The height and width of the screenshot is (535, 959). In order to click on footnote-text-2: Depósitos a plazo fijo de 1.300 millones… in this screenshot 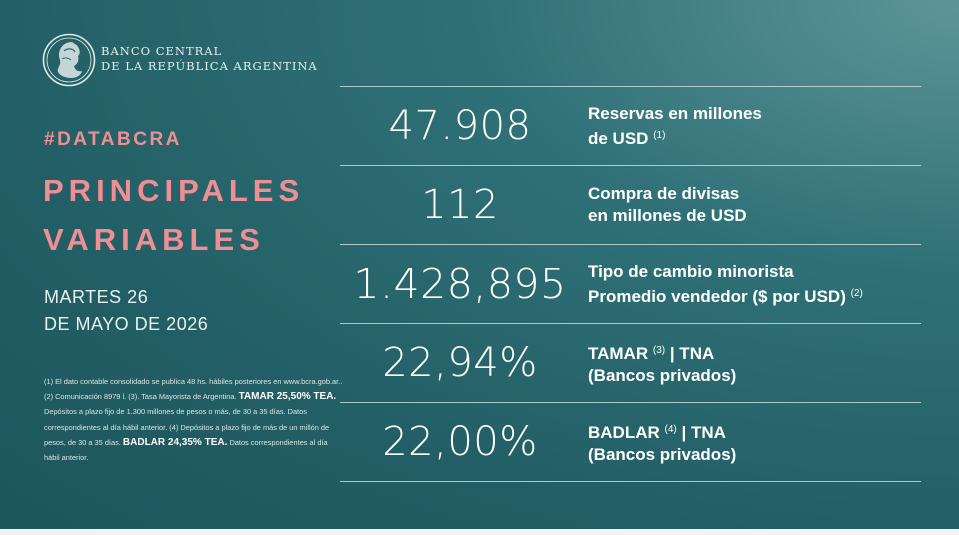, I will do `click(187, 427)`.